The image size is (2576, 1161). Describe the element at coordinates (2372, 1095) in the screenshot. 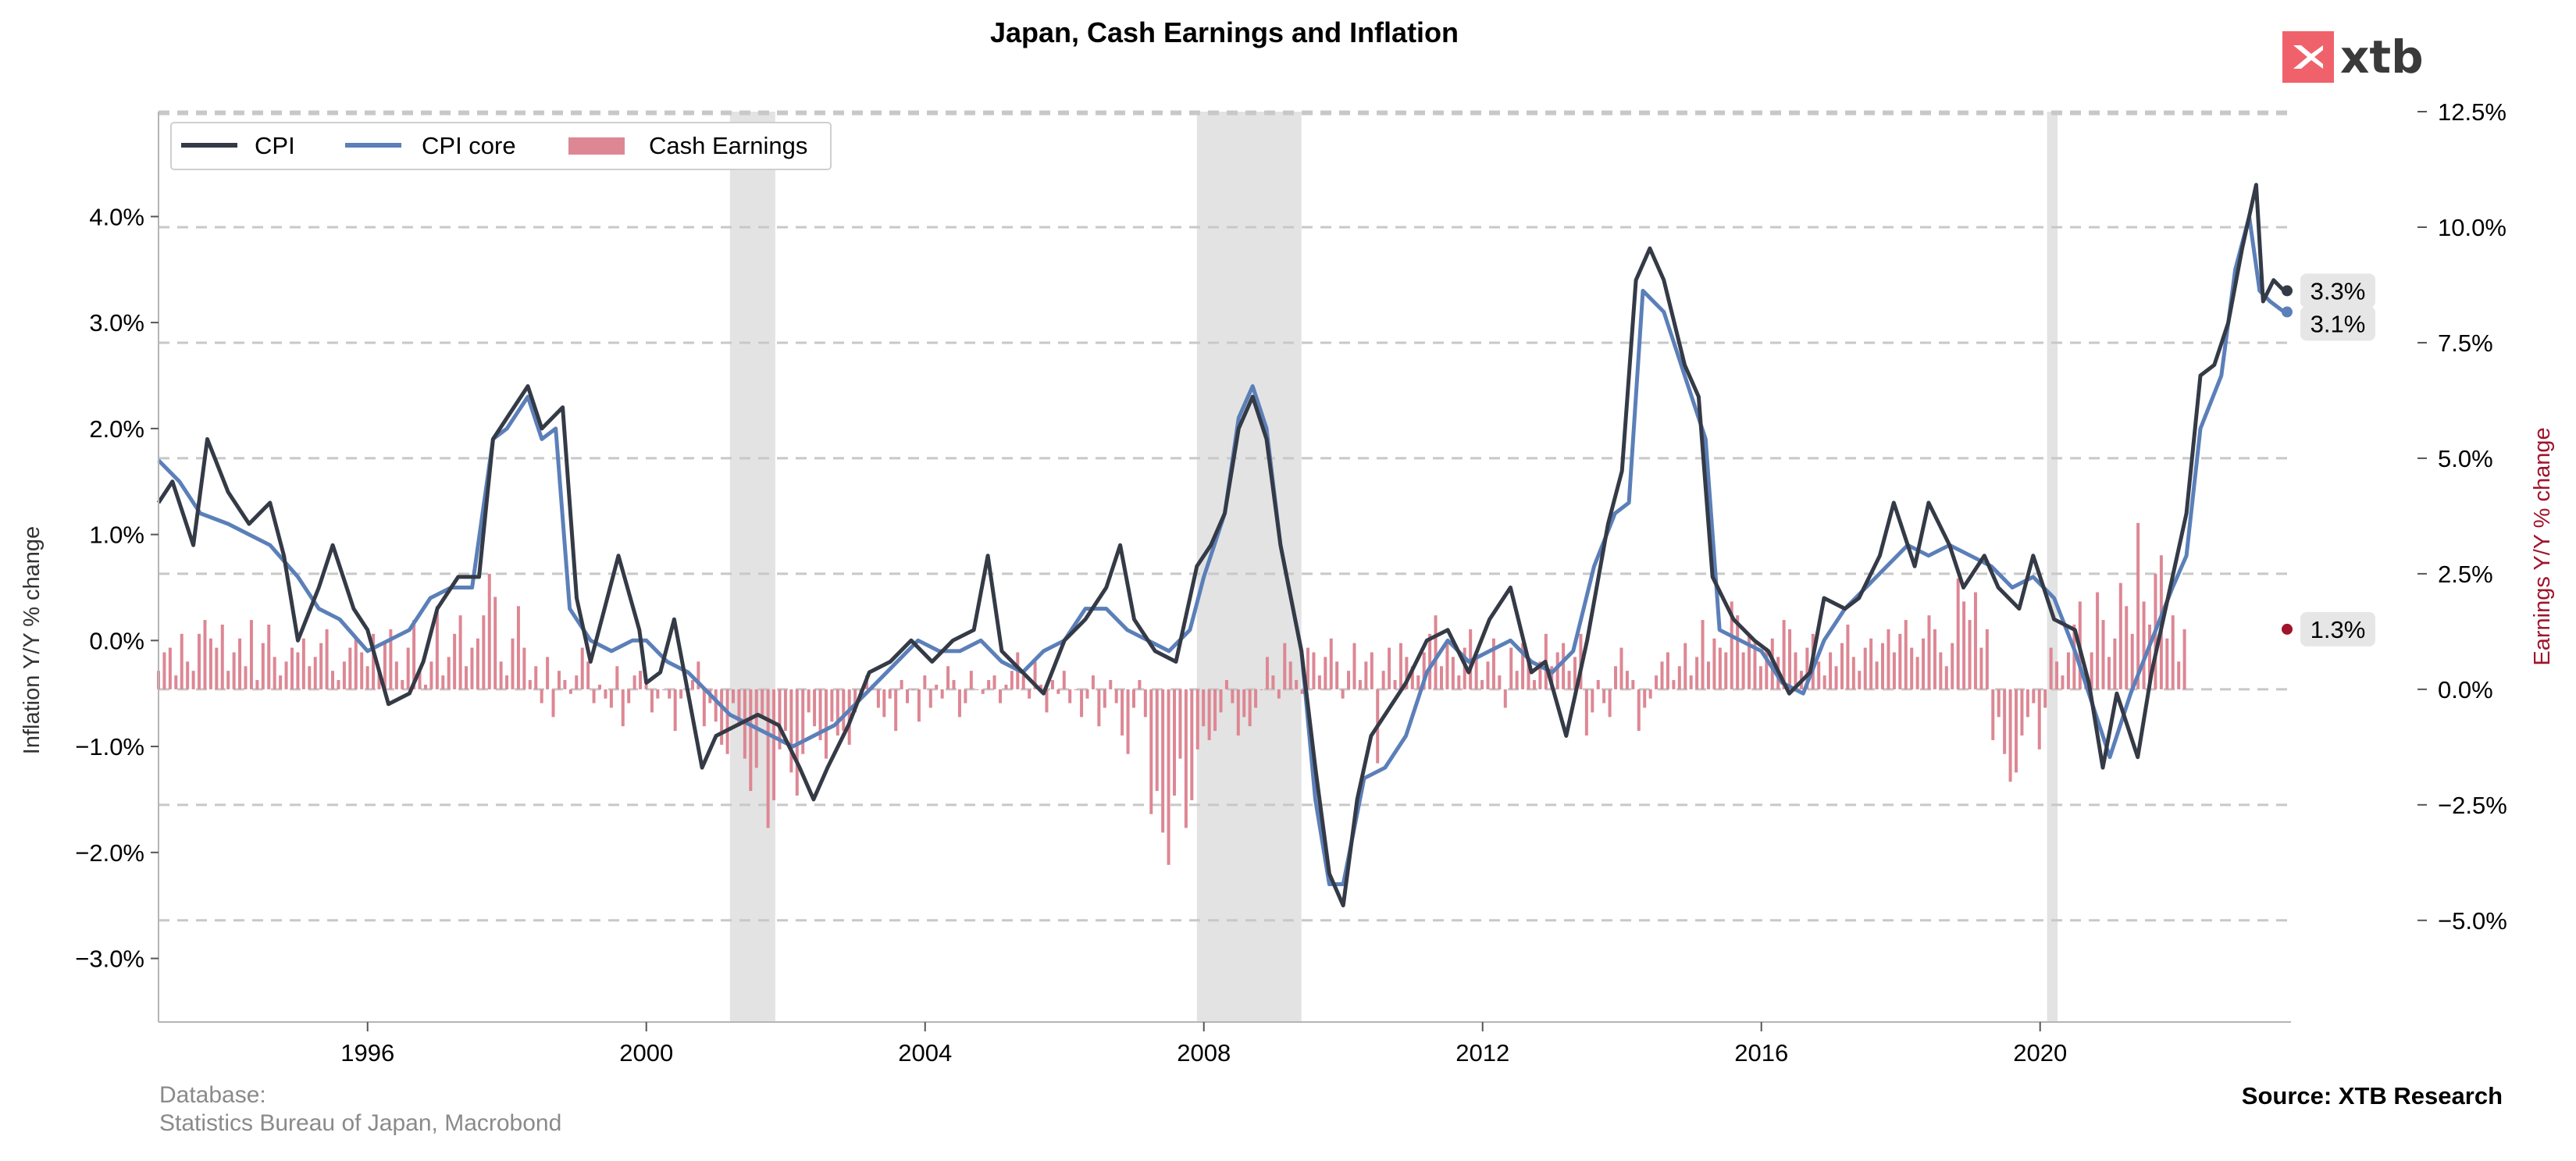

I see `source-note: Source: XTB Research` at that location.